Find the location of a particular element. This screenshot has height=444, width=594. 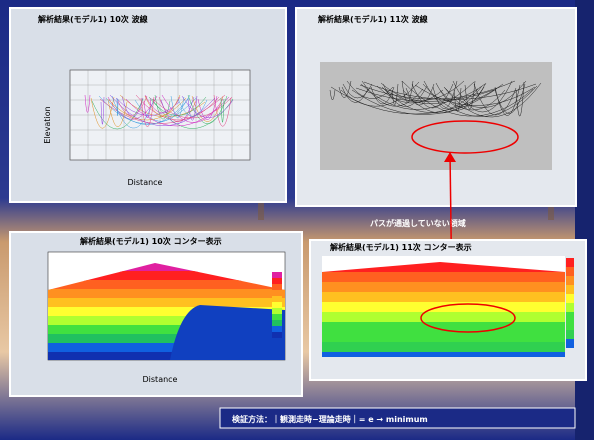

plot-area is located at coordinates (436, 116).